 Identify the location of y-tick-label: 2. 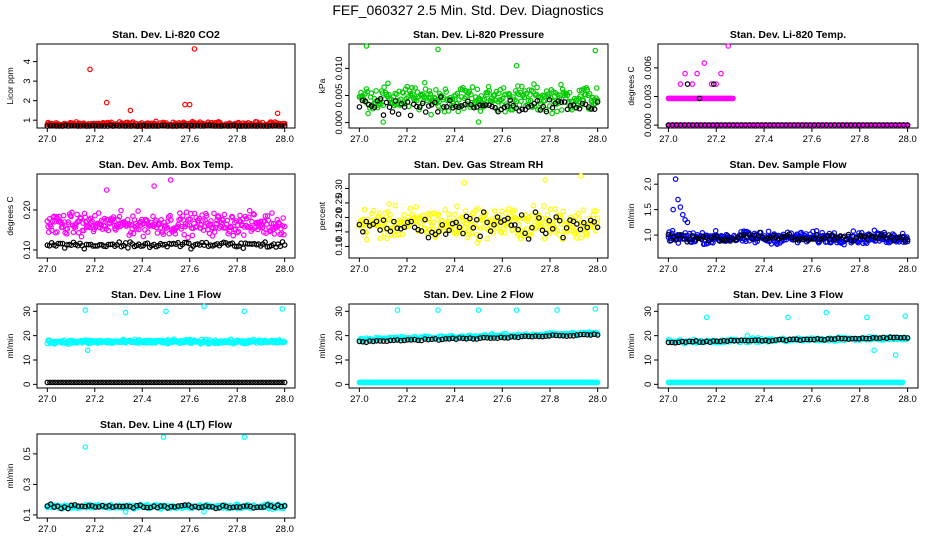
(27, 100).